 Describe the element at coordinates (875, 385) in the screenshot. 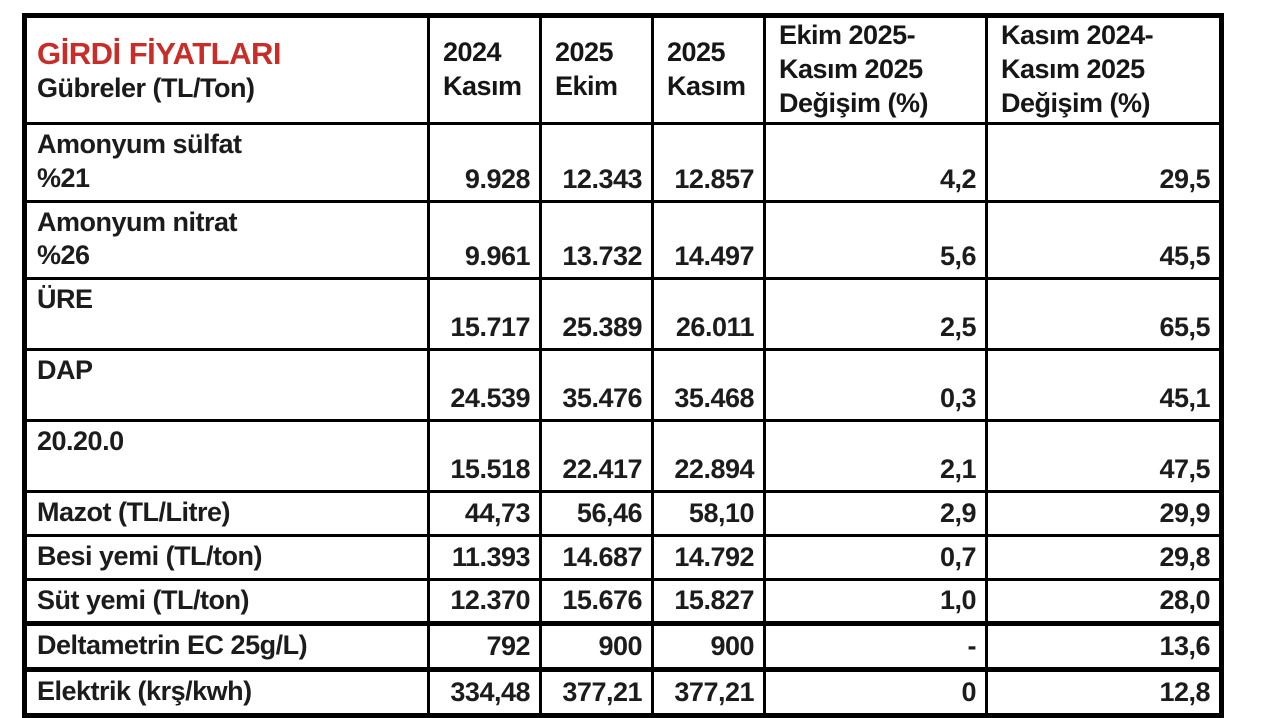

I see `change-cell: 0,3` at that location.